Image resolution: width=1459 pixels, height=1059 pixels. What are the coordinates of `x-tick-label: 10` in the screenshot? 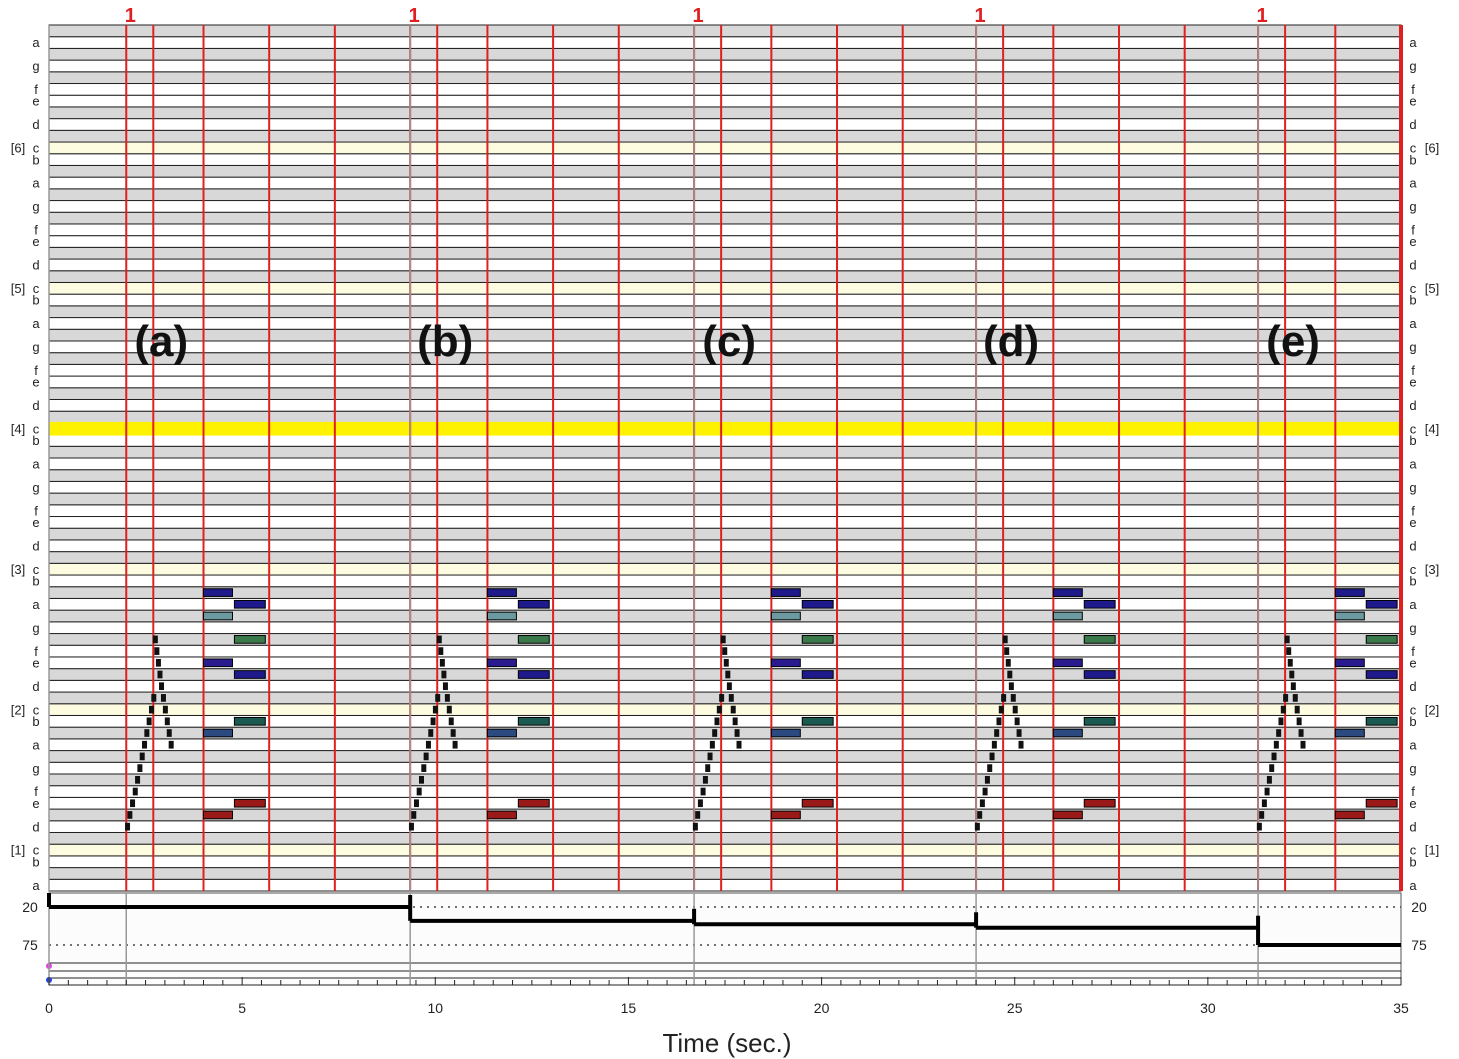 It's located at (435, 1008).